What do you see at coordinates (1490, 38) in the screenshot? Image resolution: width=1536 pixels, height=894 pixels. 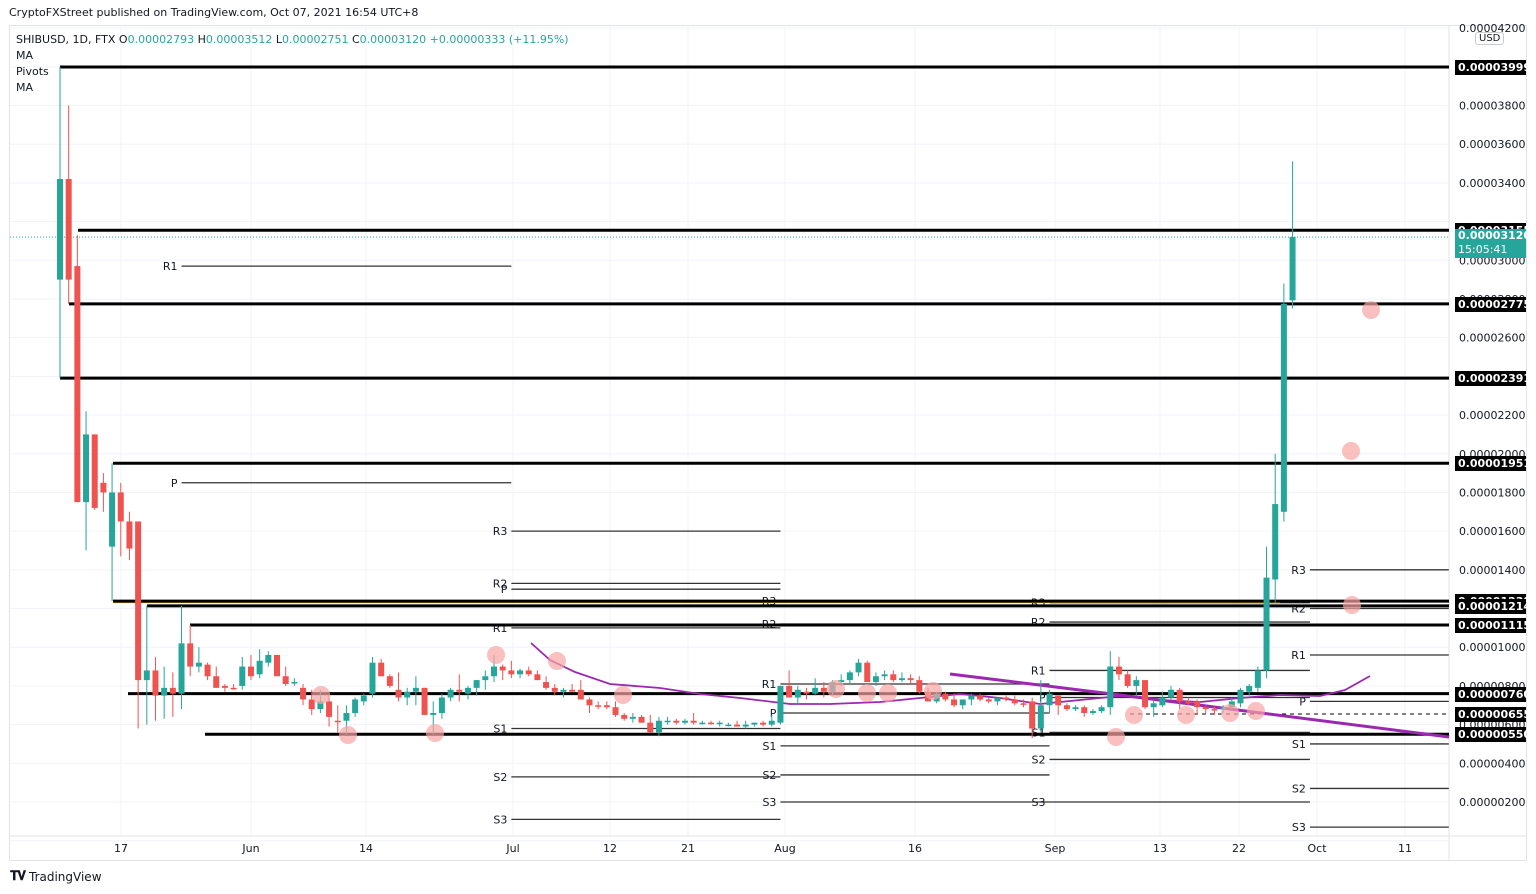 I see `currency-badge: USD` at bounding box center [1490, 38].